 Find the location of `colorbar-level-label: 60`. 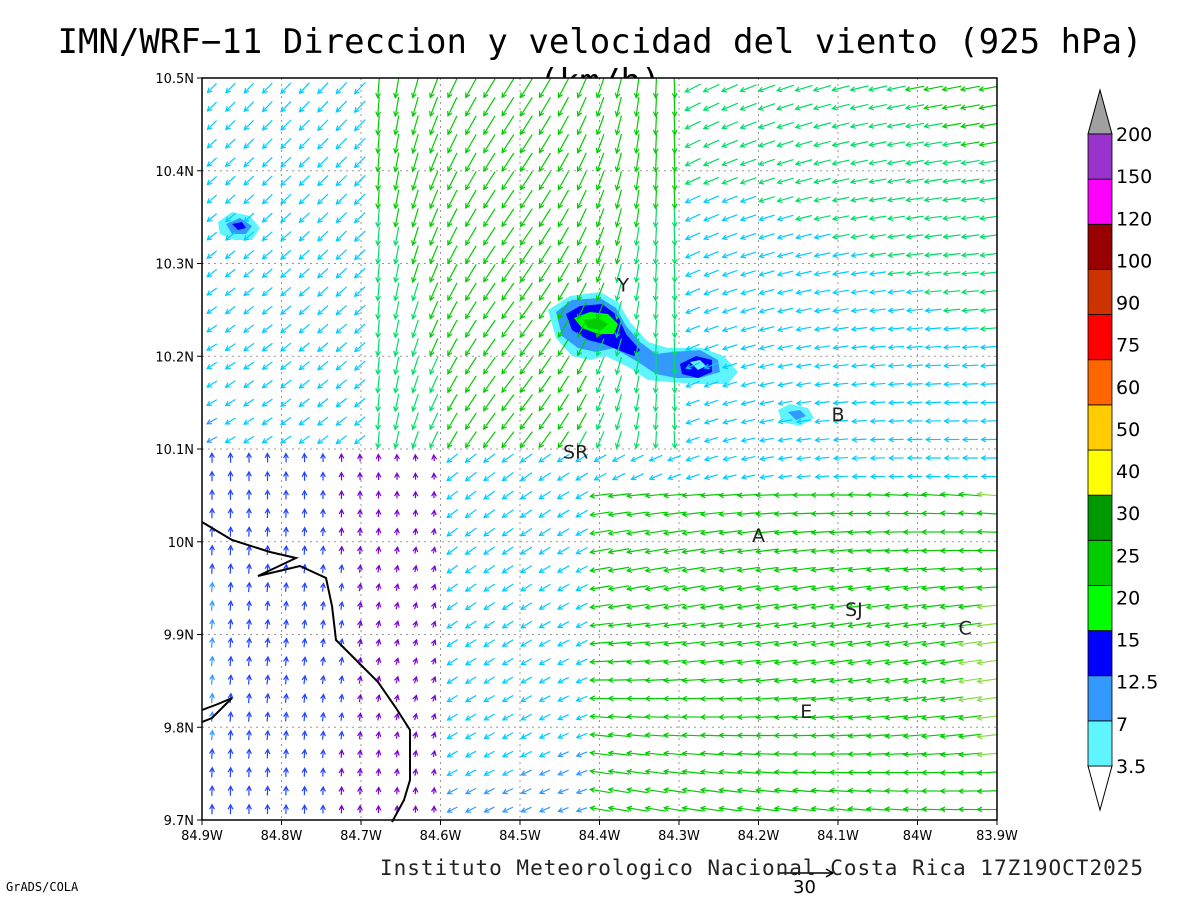

colorbar-level-label: 60 is located at coordinates (1128, 388).